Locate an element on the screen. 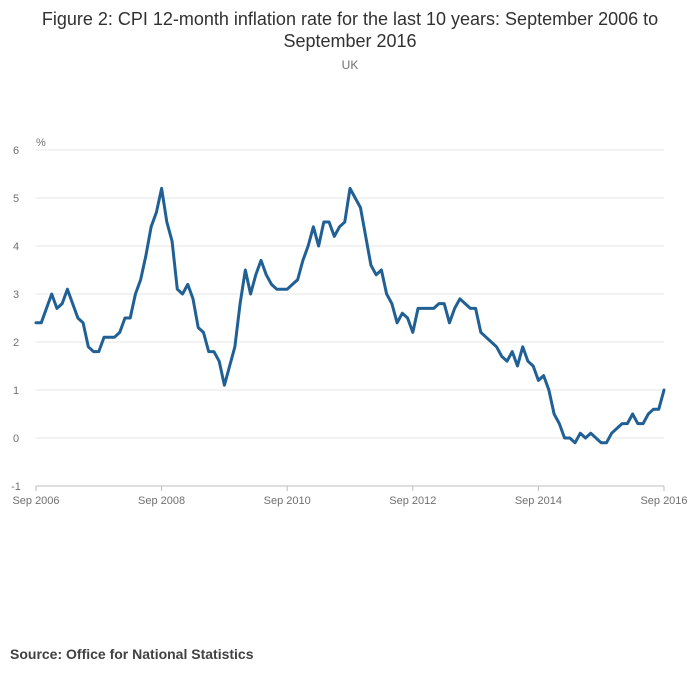 This screenshot has width=700, height=682. y-tick-label: 5 is located at coordinates (16, 199).